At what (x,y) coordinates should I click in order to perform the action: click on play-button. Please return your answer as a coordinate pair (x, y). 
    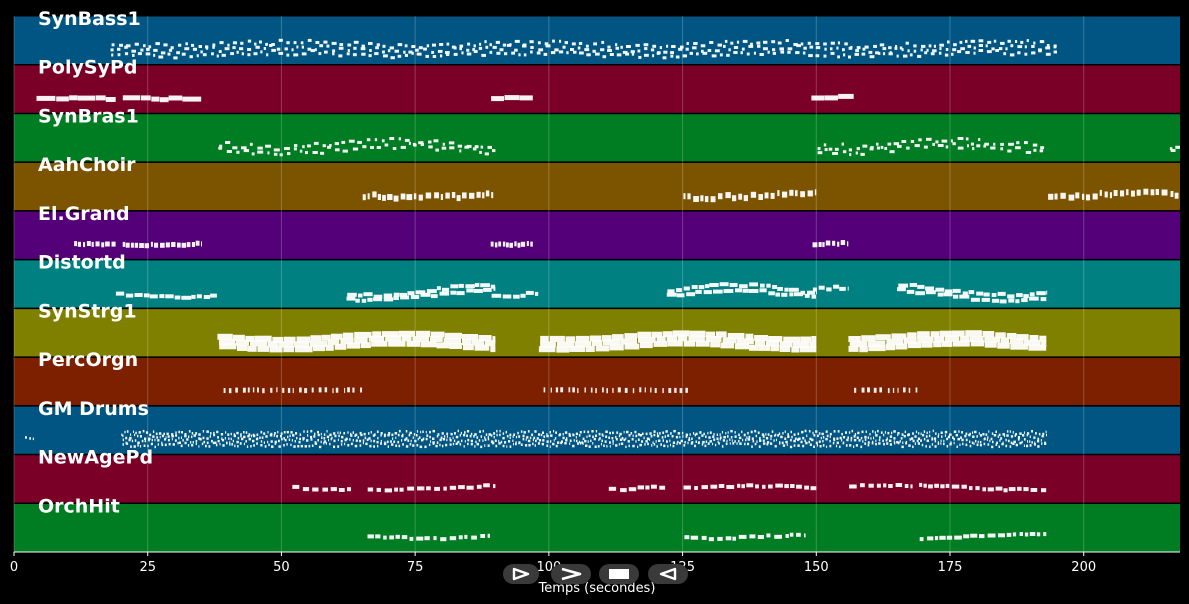
    Looking at the image, I should click on (521, 574).